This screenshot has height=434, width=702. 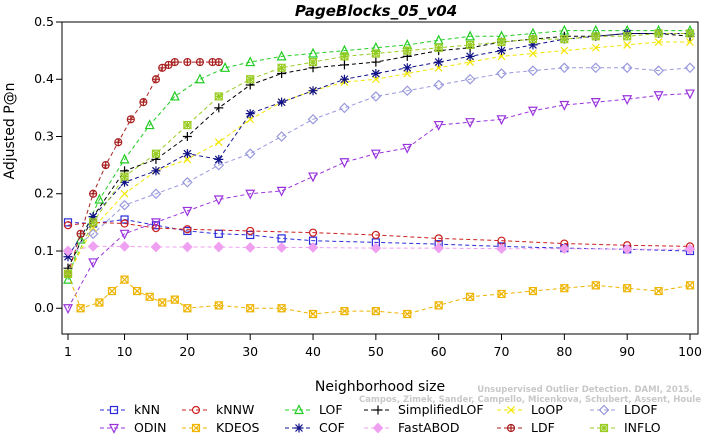 What do you see at coordinates (315, 427) in the screenshot?
I see `legend-item-cof: COF` at bounding box center [315, 427].